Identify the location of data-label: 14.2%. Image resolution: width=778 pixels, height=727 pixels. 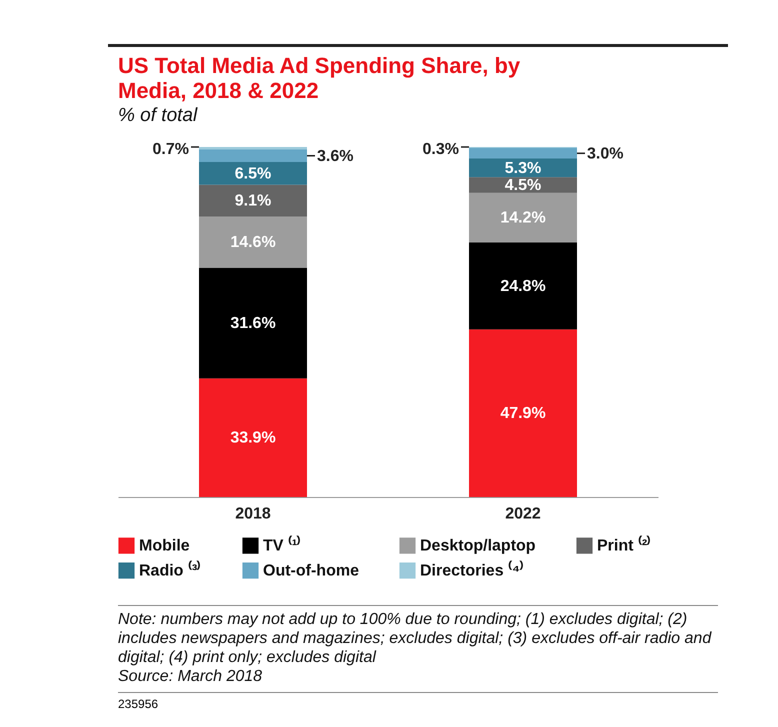
(523, 218).